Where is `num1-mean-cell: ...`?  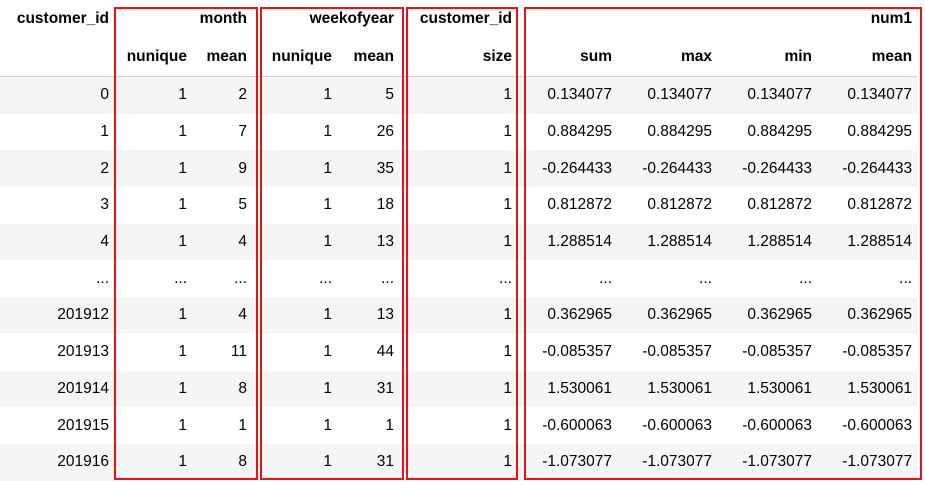 num1-mean-cell: ... is located at coordinates (906, 278).